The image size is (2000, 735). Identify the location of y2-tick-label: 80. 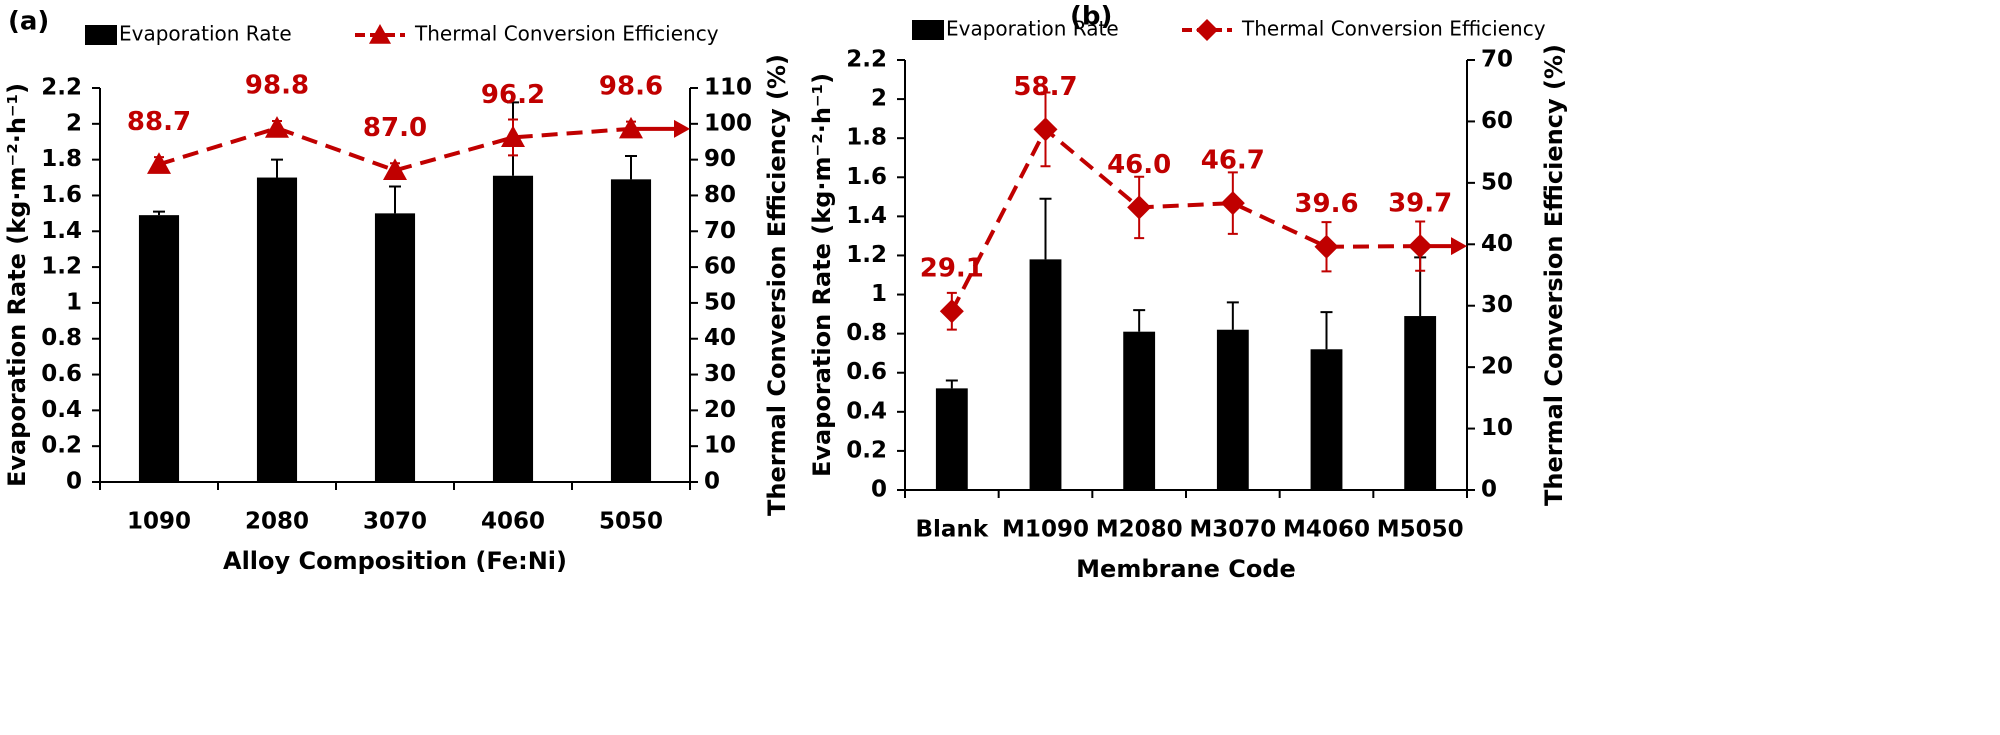
(720, 195).